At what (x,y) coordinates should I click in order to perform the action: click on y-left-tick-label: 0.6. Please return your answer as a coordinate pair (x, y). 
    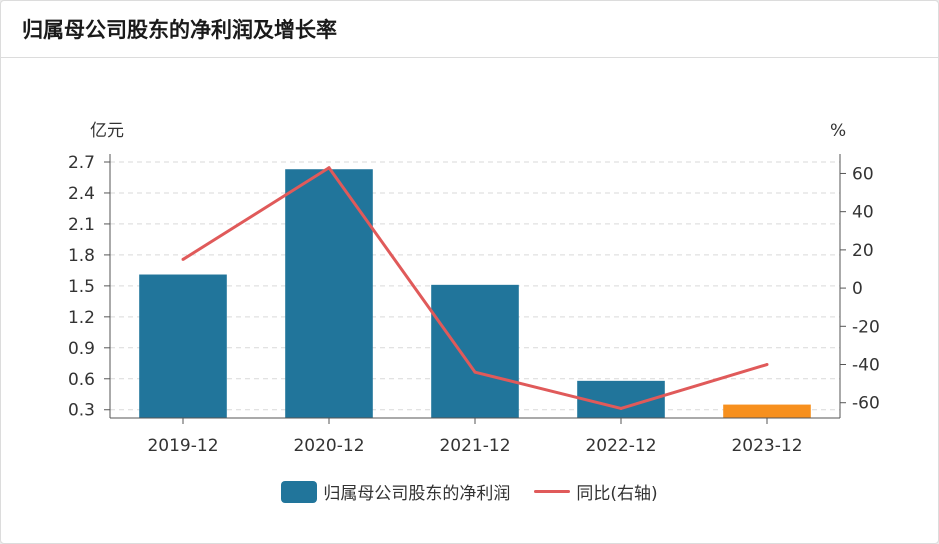
    Looking at the image, I should click on (81, 380).